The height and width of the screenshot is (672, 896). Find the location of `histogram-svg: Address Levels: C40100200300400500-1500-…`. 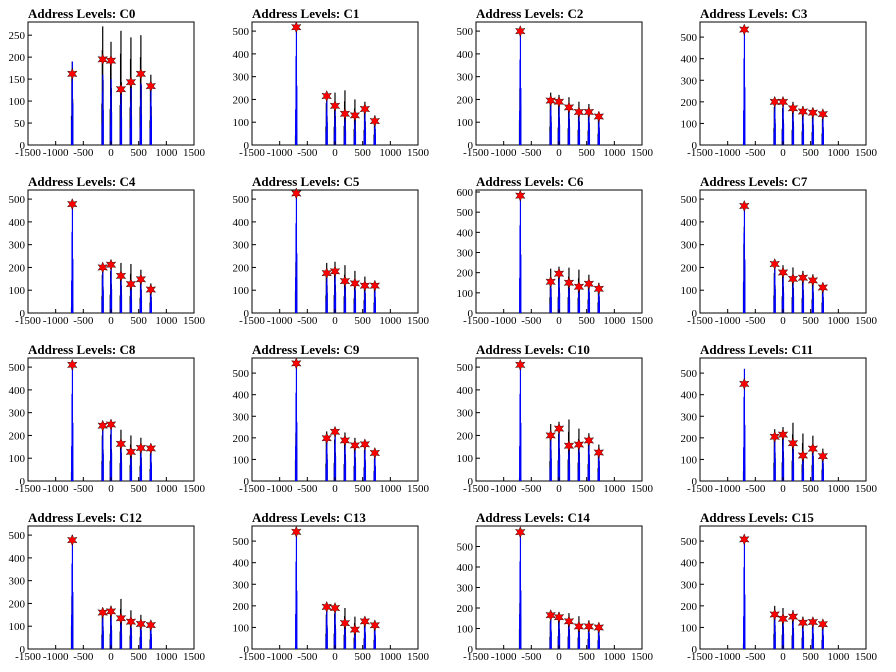

histogram-svg: Address Levels: C40100200300400500-1500-… is located at coordinates (107, 250).